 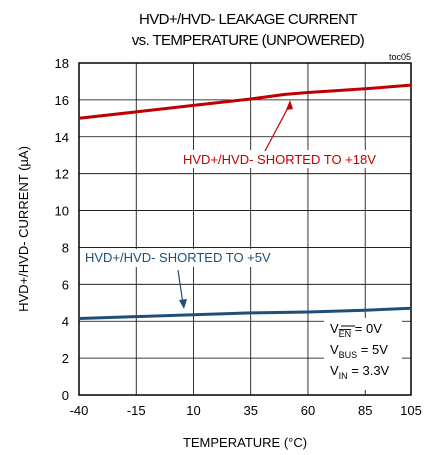 What do you see at coordinates (62, 174) in the screenshot?
I see `y-tick-label: 12` at bounding box center [62, 174].